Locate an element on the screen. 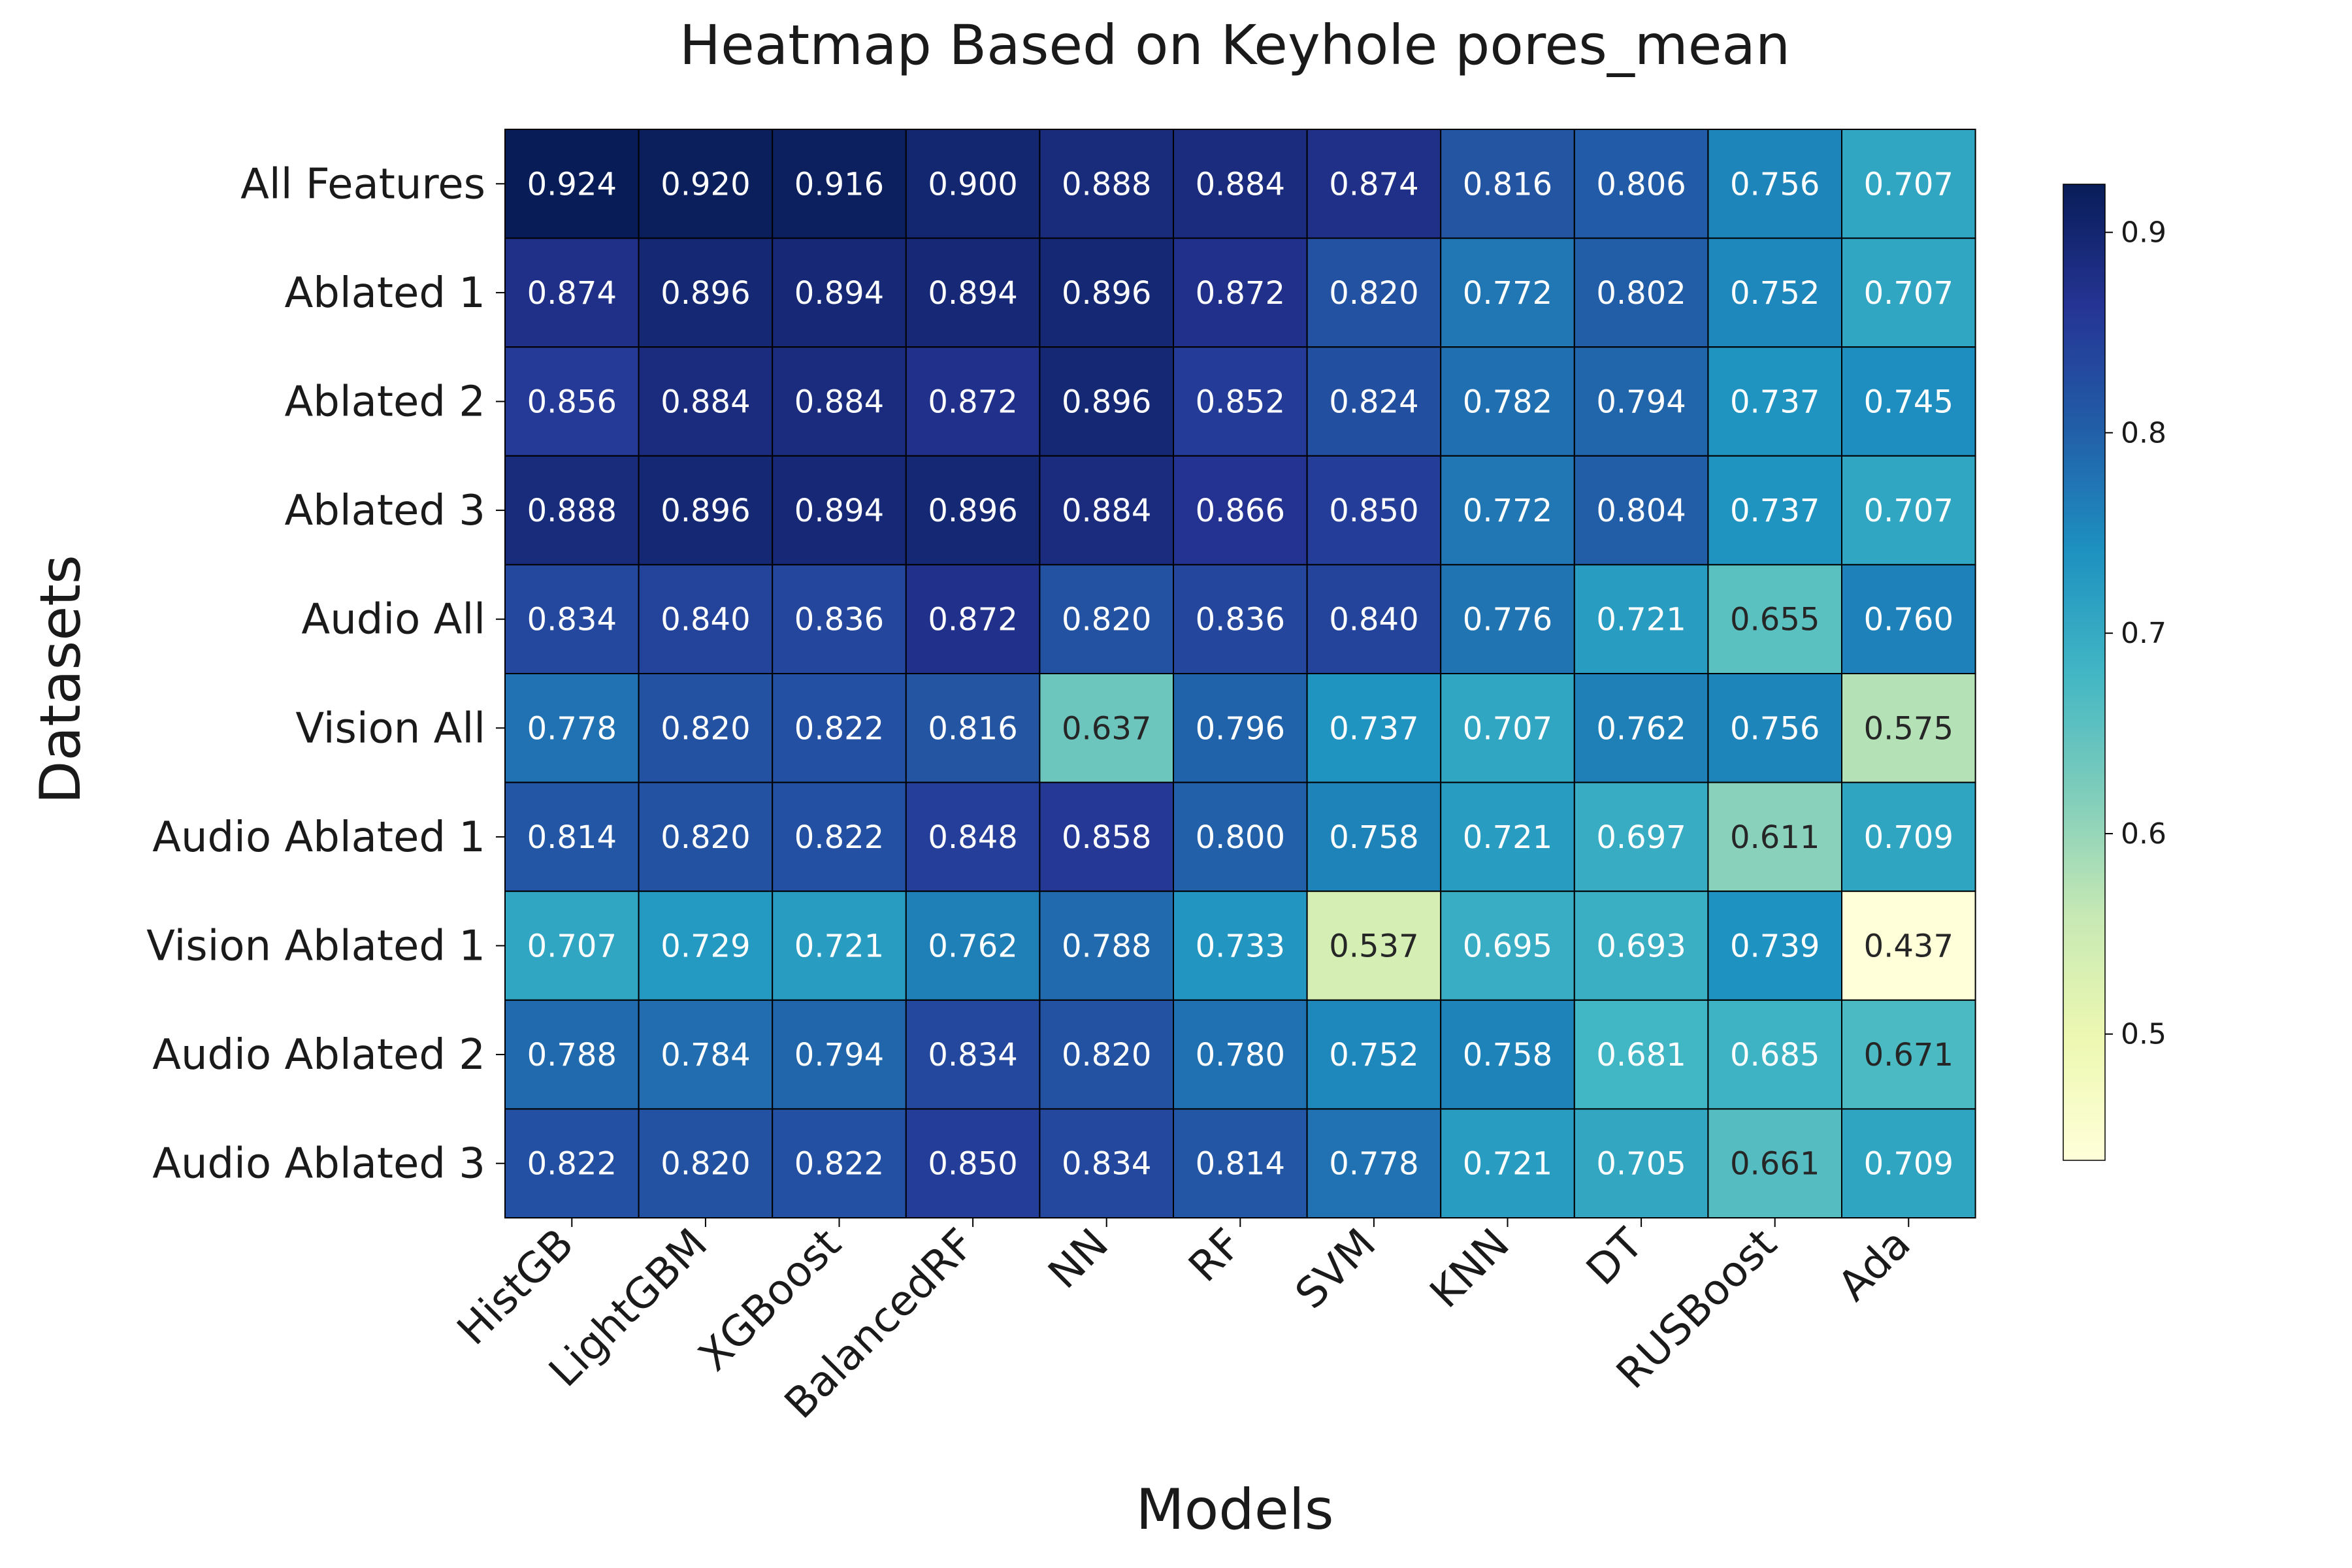 This screenshot has width=2352, height=1568. cell-value-label: 0.437 is located at coordinates (1908, 946).